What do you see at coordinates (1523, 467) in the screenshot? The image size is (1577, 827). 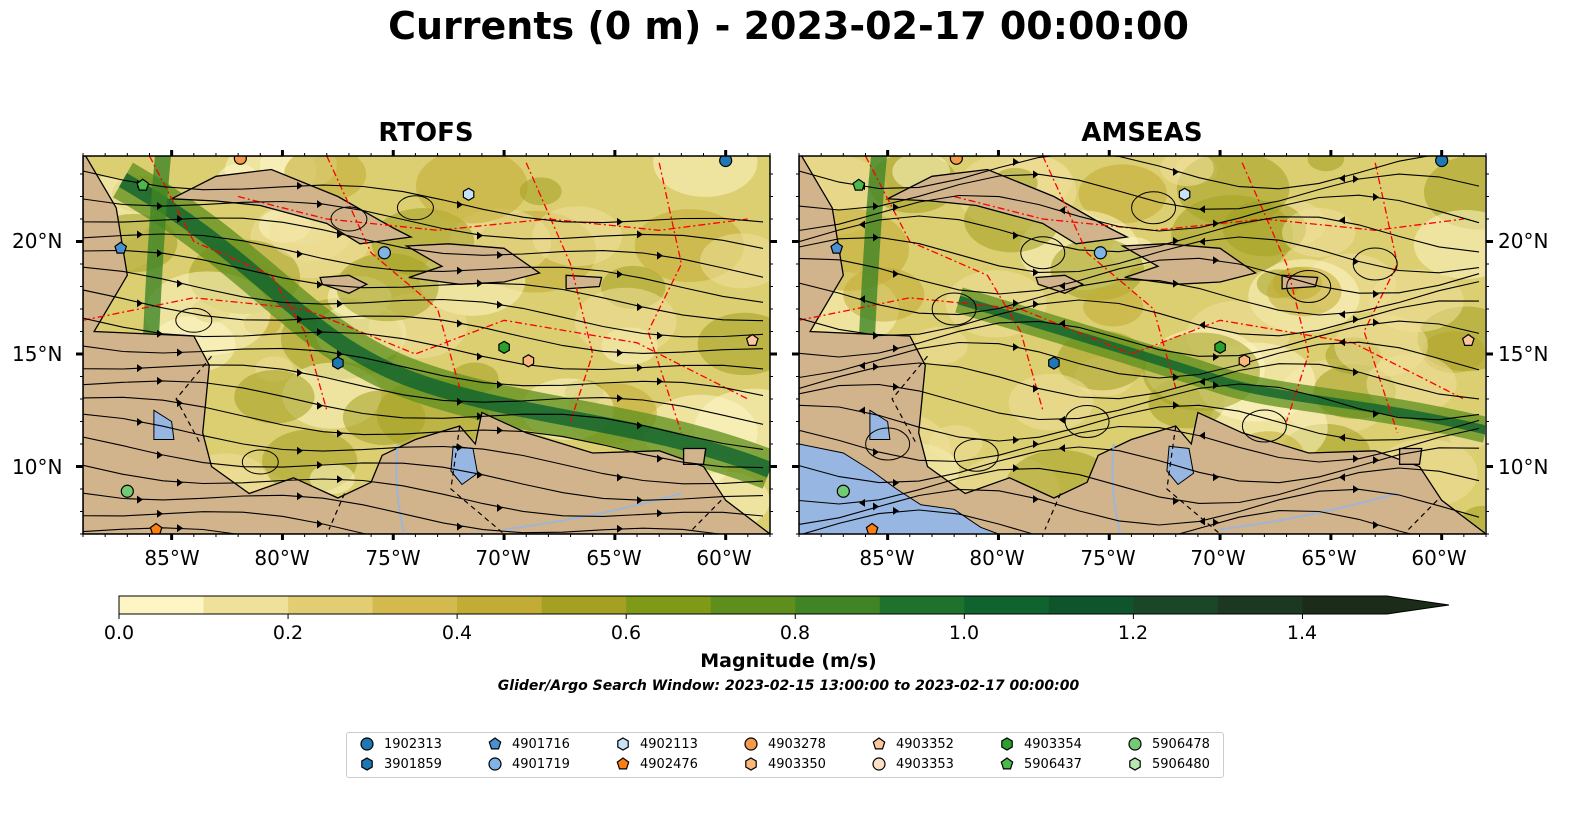 I see `lat-label-10n-right: 10°N` at bounding box center [1523, 467].